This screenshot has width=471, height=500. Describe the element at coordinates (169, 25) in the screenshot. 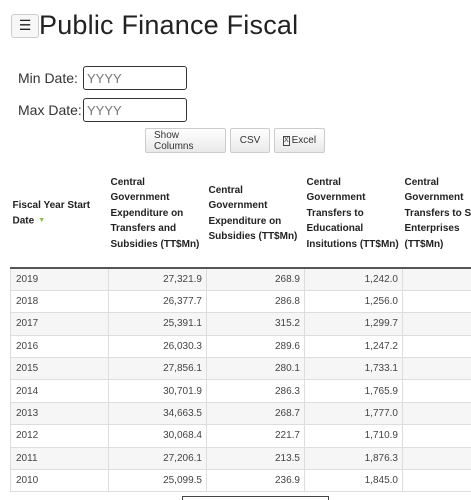

I see `page-title: Public Finance Fiscal` at that location.